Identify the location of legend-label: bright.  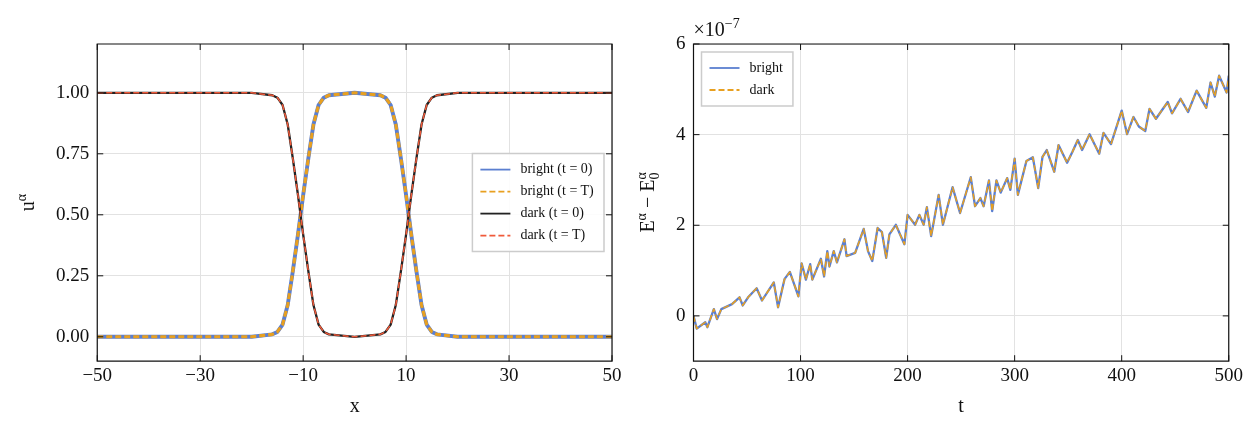
(766, 67).